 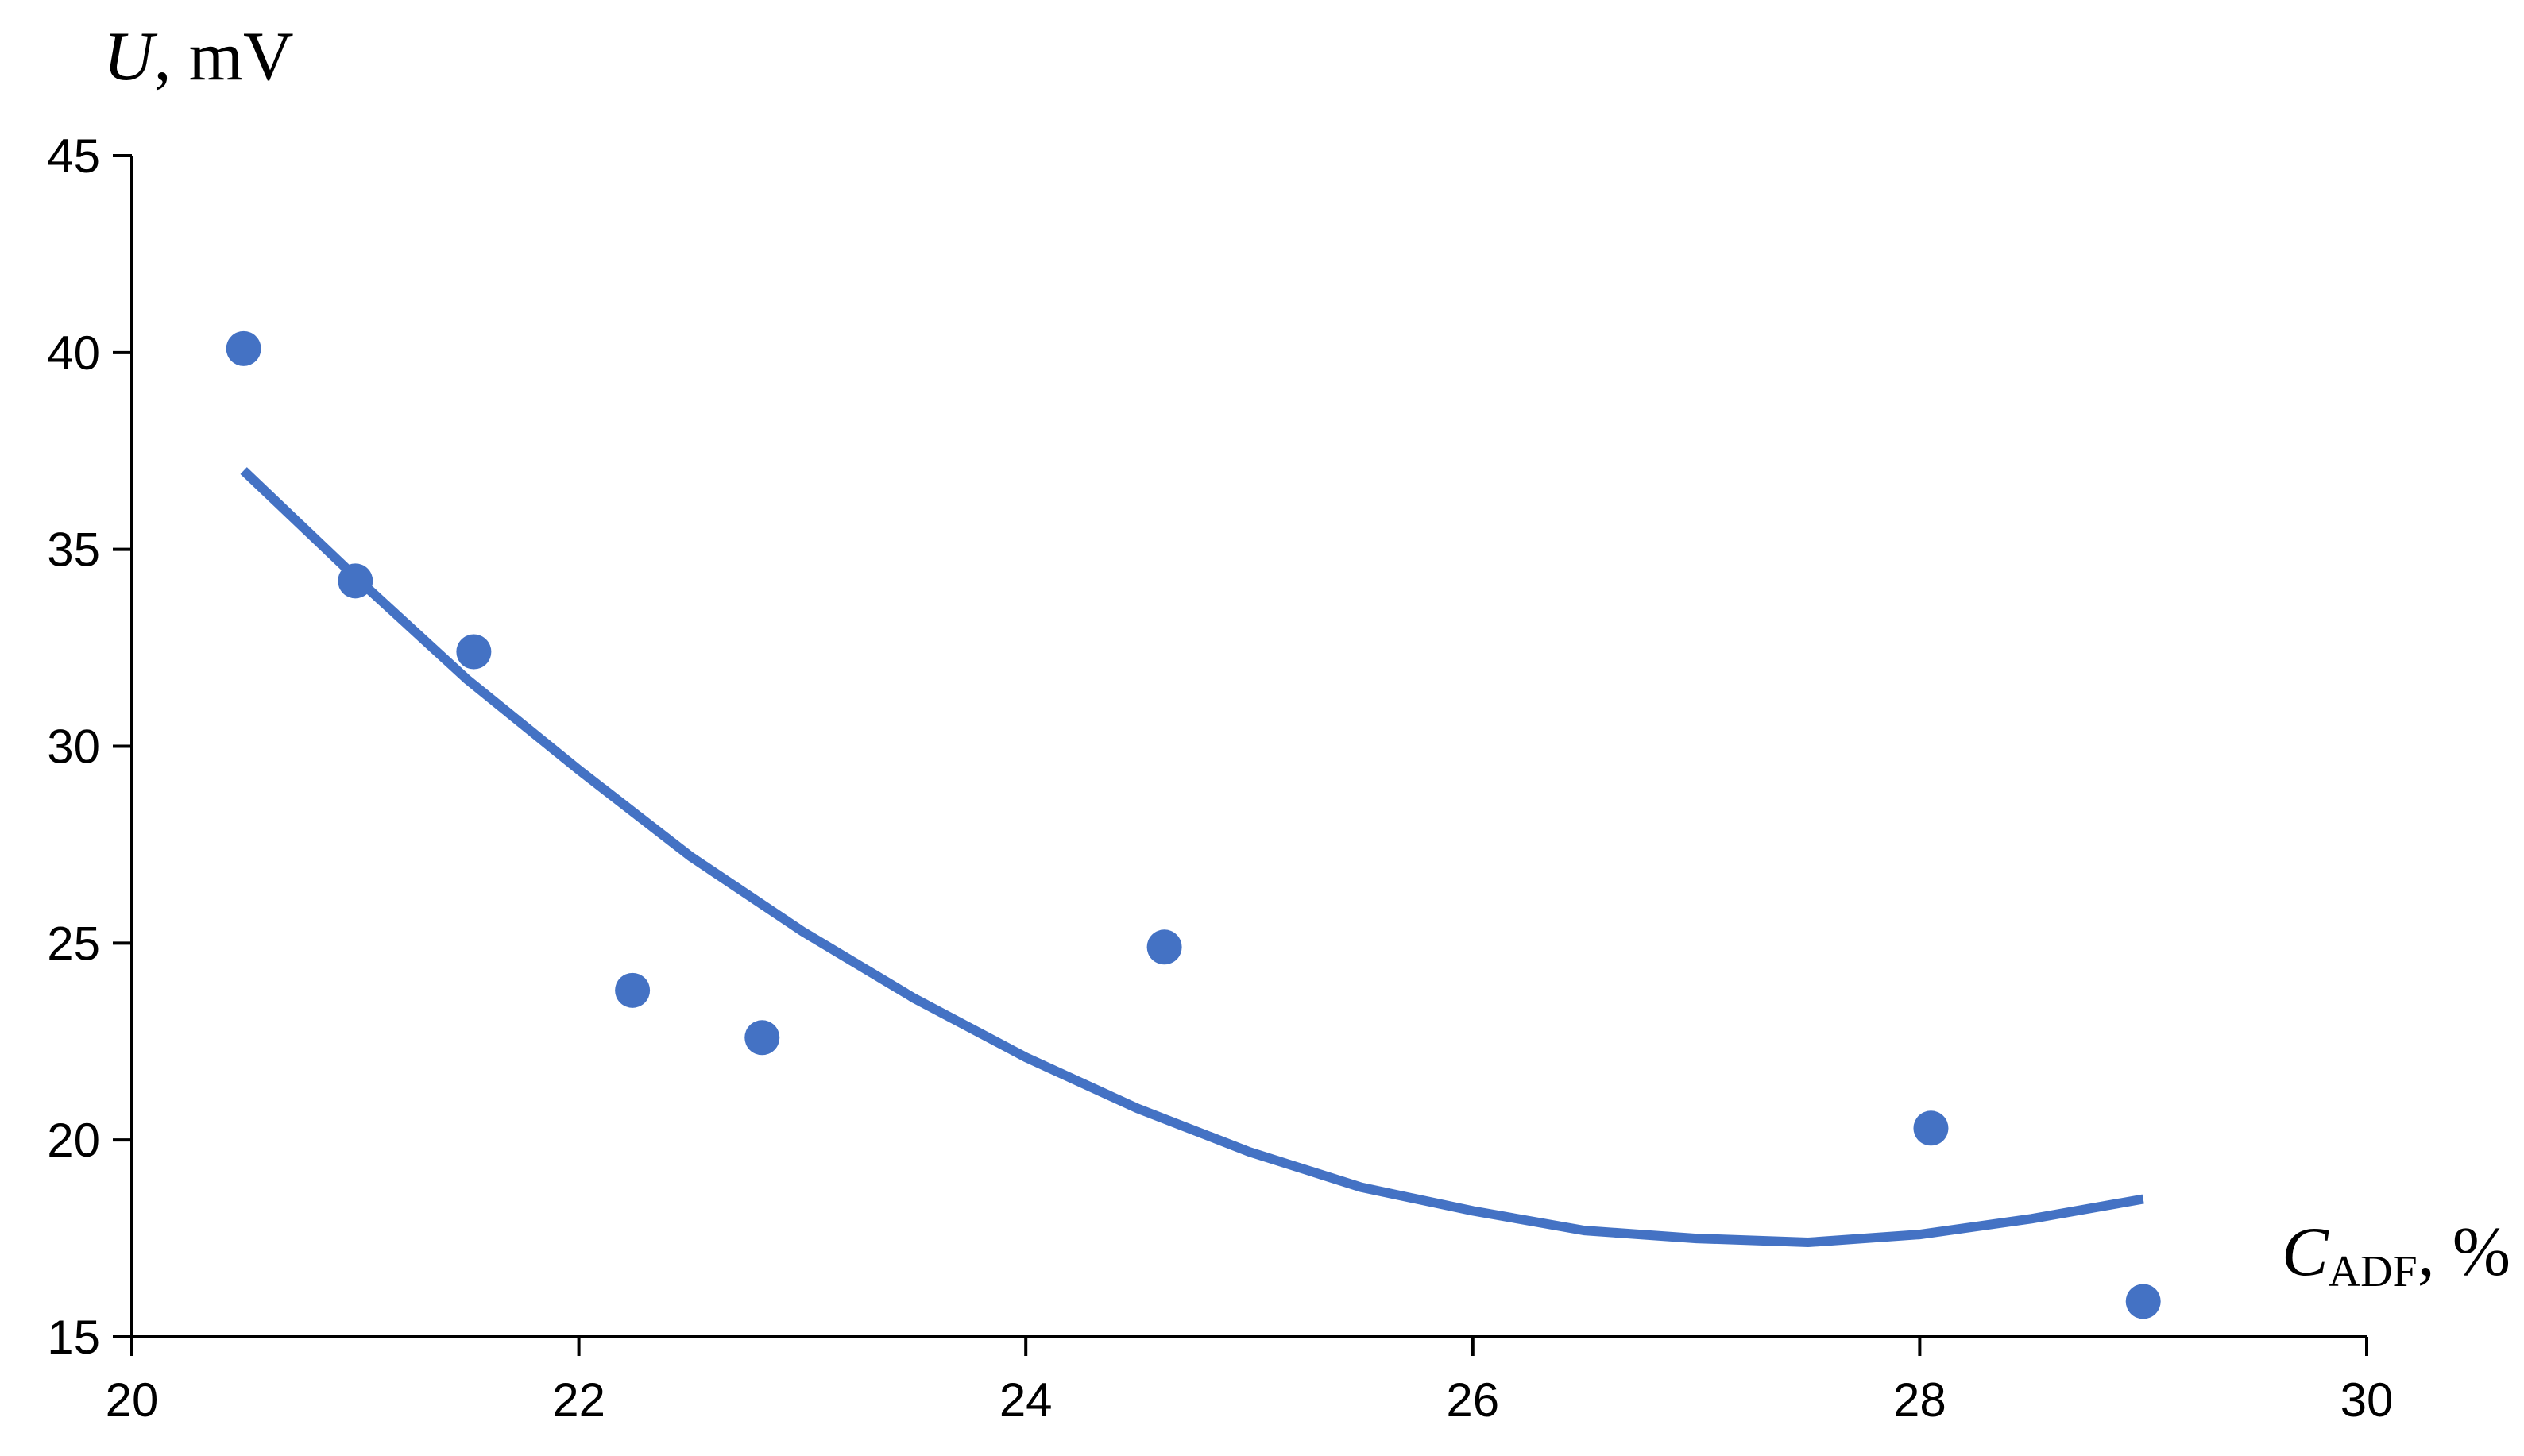 What do you see at coordinates (130, 56) in the screenshot?
I see `y-label-symbol: U` at bounding box center [130, 56].